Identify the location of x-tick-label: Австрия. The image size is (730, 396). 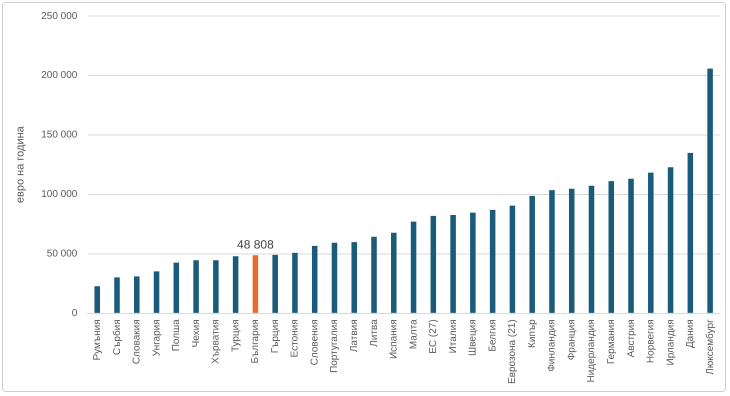
(631, 338).